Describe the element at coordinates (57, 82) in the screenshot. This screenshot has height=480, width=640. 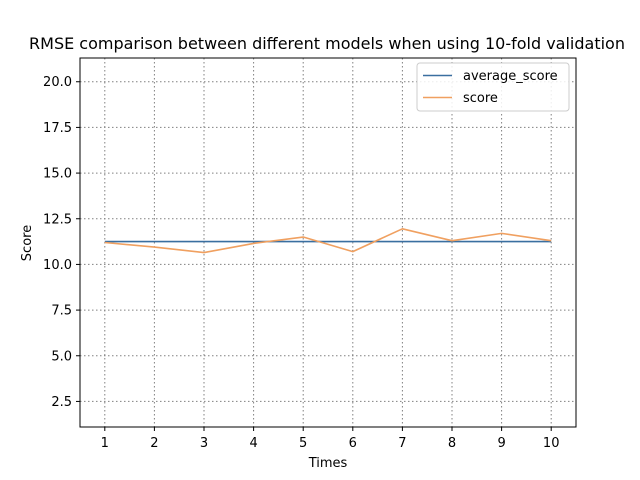
I see `y-tick-label: 20.0` at that location.